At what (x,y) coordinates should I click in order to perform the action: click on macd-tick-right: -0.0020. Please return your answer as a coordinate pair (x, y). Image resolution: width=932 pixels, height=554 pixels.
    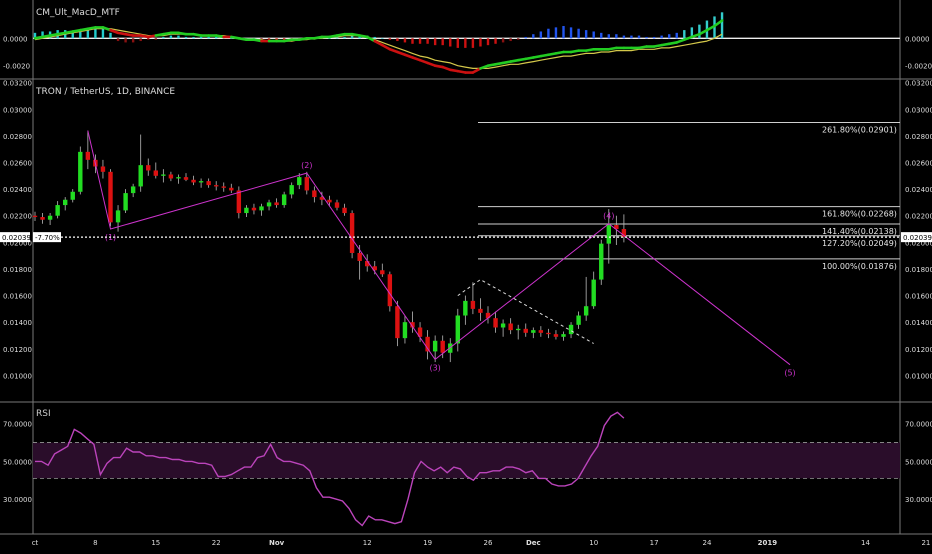
    Looking at the image, I should click on (918, 67).